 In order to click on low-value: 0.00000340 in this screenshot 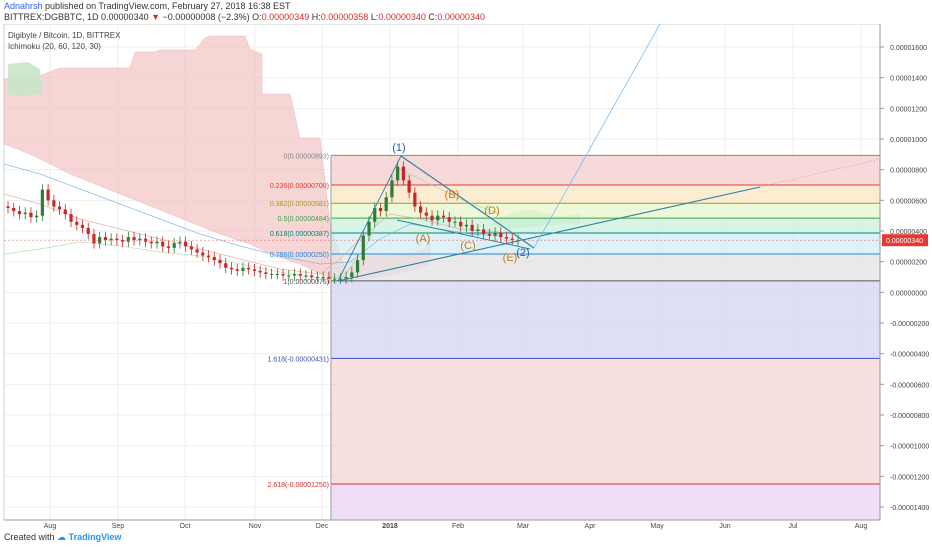, I will do `click(402, 17)`.